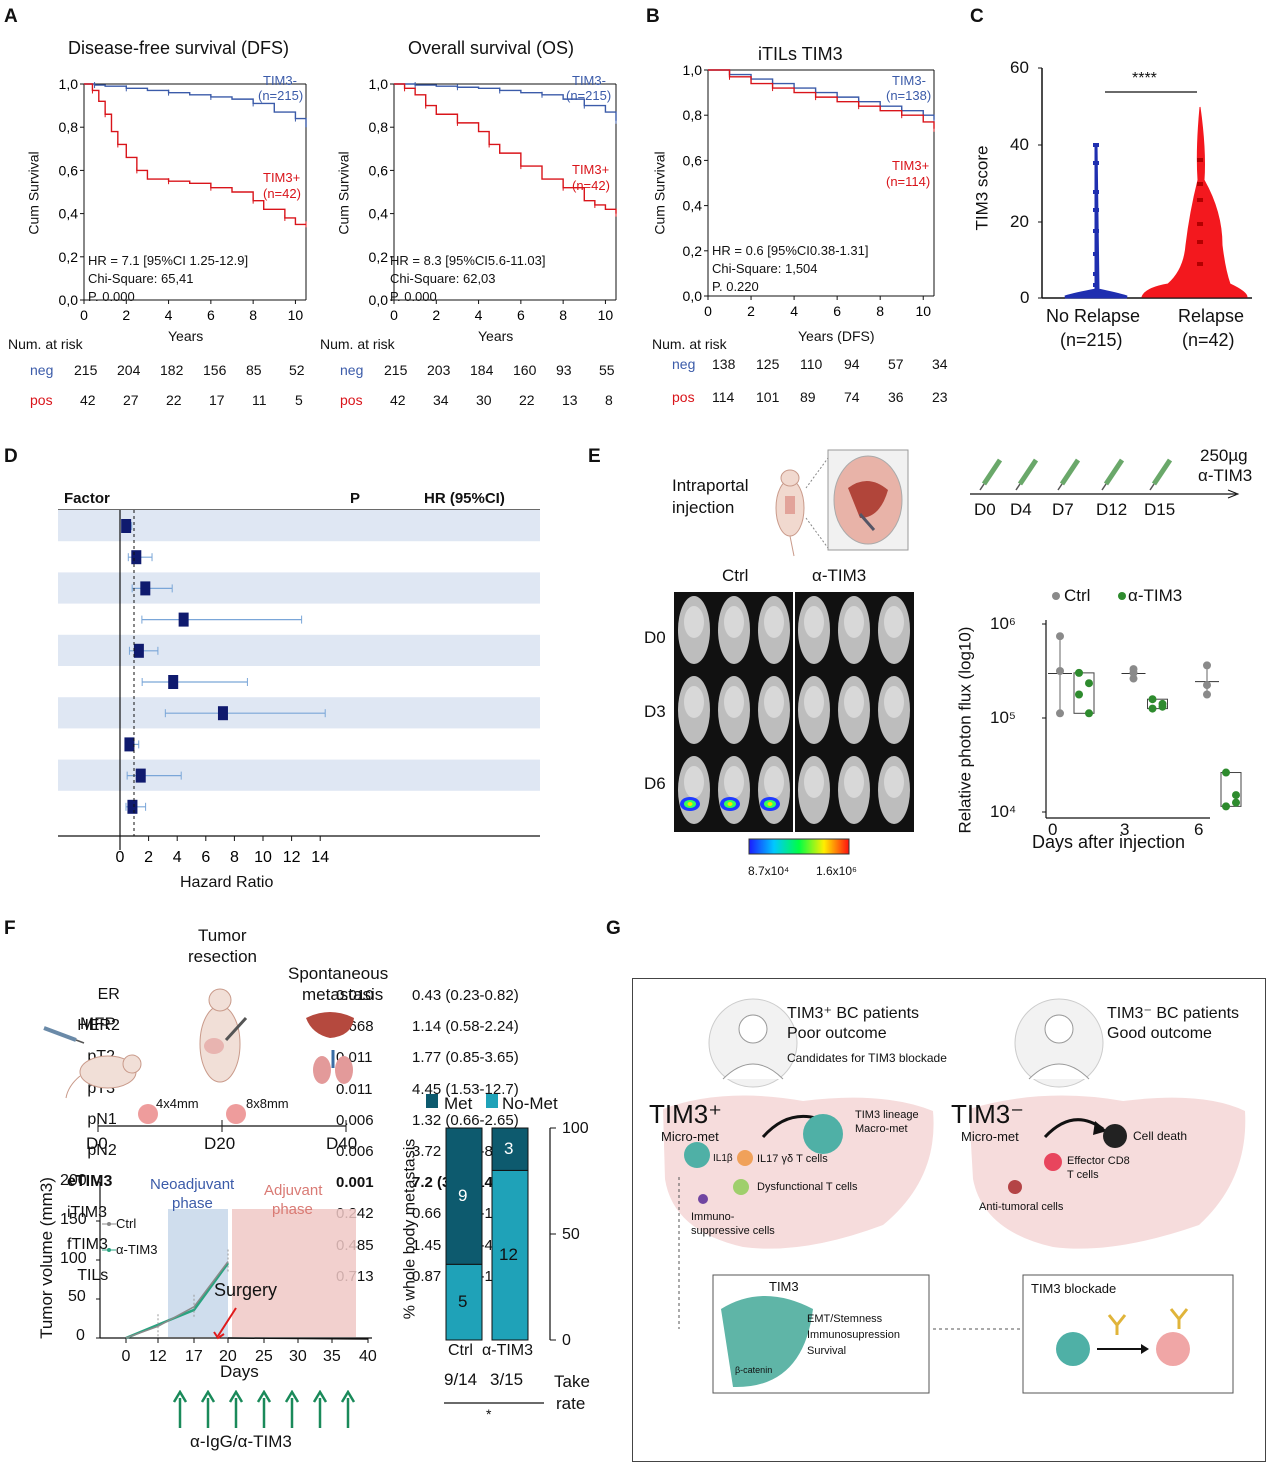 The image size is (1269, 1467). What do you see at coordinates (320, 857) in the screenshot?
I see `hr-xtick: 14` at bounding box center [320, 857].